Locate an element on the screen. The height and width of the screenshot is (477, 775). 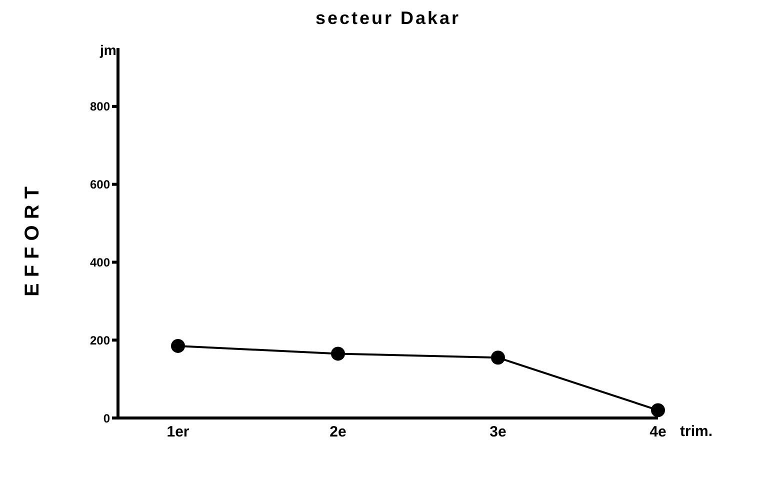
y-tick-label: 400 is located at coordinates (100, 262).